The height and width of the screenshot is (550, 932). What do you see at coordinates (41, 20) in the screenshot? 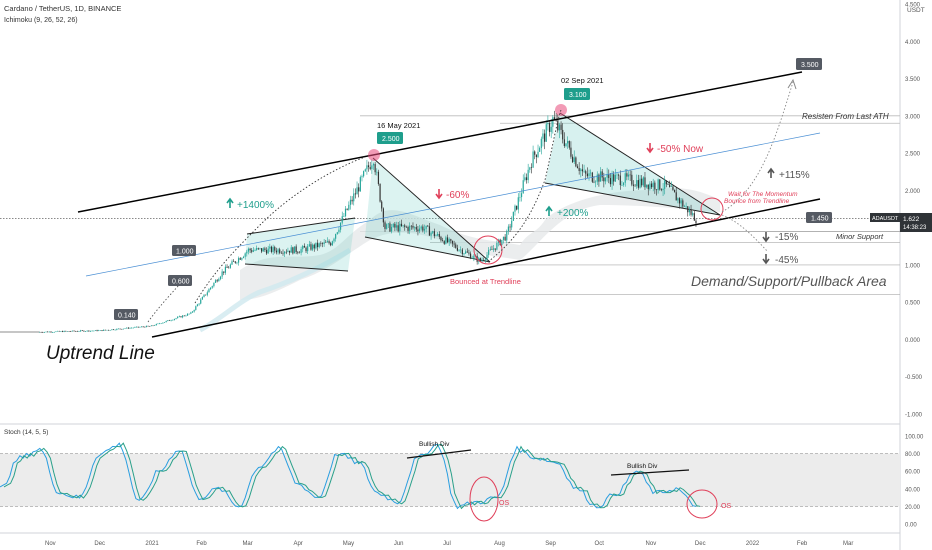
I see `indicator-label: Ichimoku (9, 26, 52, 26)` at bounding box center [41, 20].